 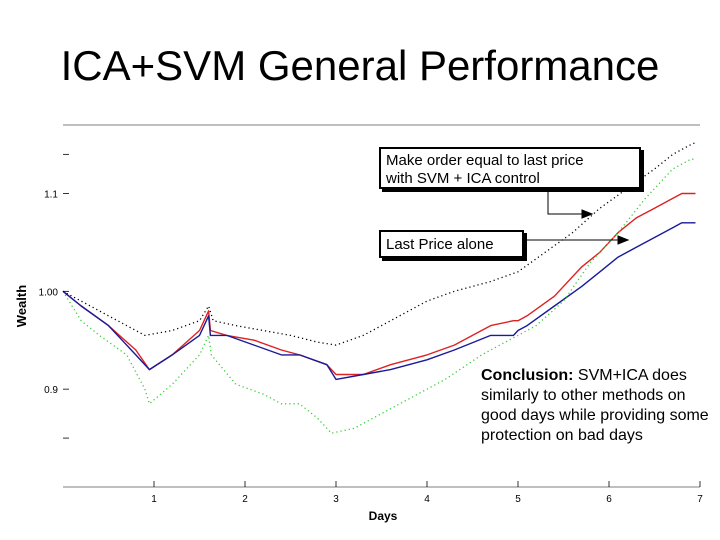 What do you see at coordinates (154, 499) in the screenshot?
I see `x-tick-label: 1` at bounding box center [154, 499].